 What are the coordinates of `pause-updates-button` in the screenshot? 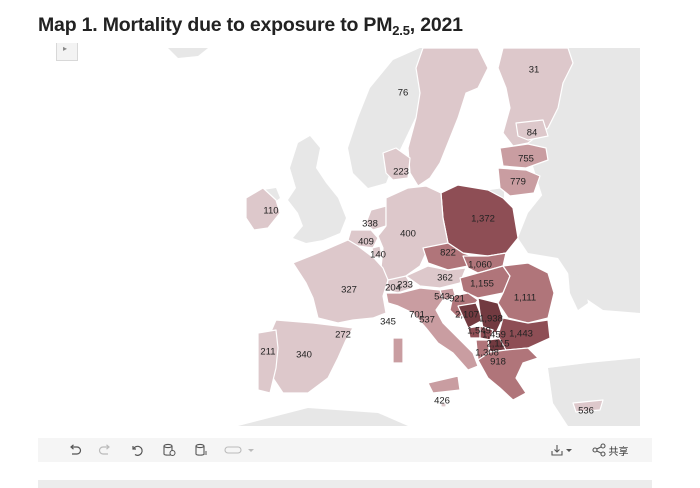 It's located at (201, 450).